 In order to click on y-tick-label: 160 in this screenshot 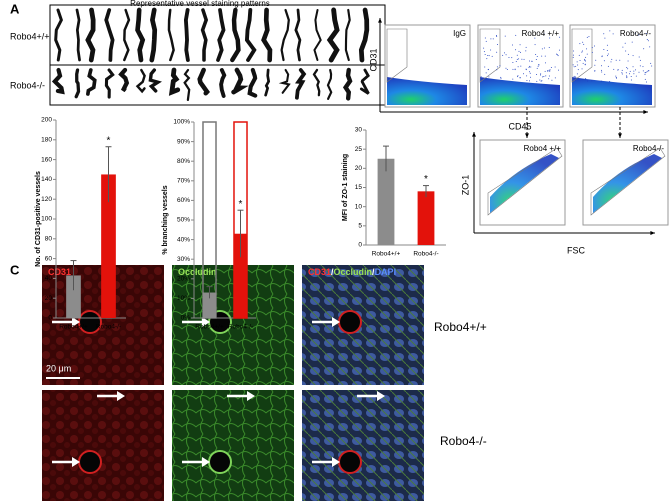, I will do `click(46, 159)`.